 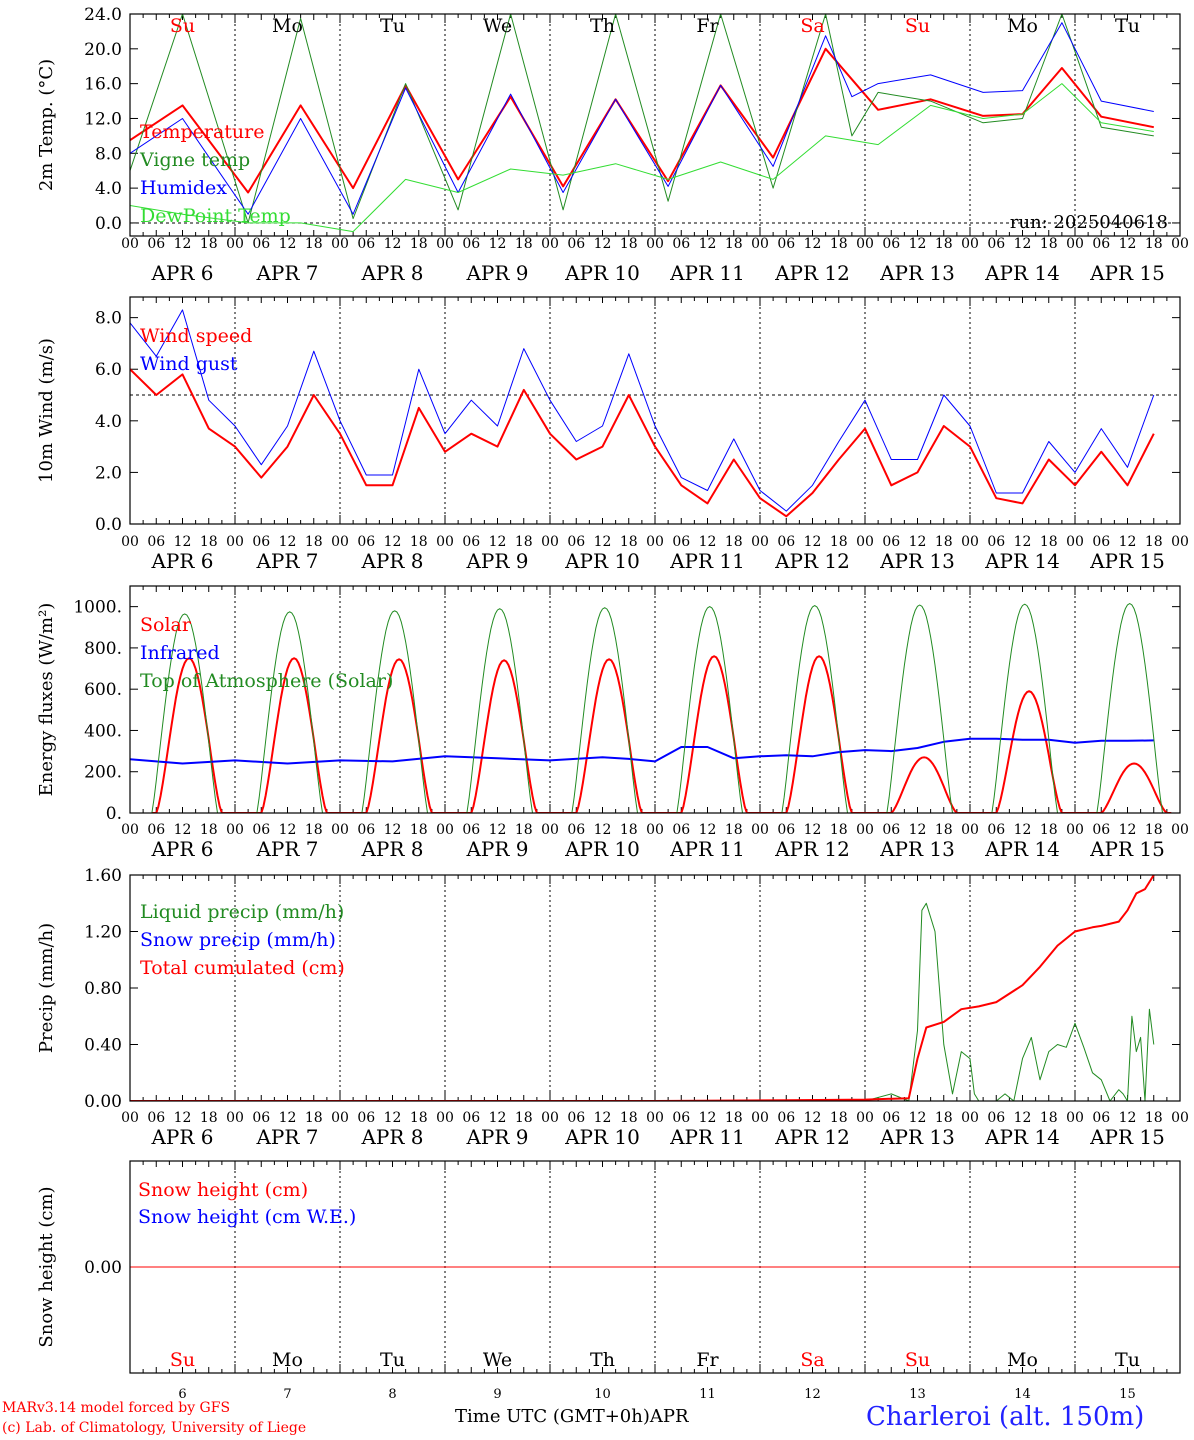 I want to click on legend-snow-height-cm-w-e-: Snow height (cm W.E.), so click(x=247, y=1217).